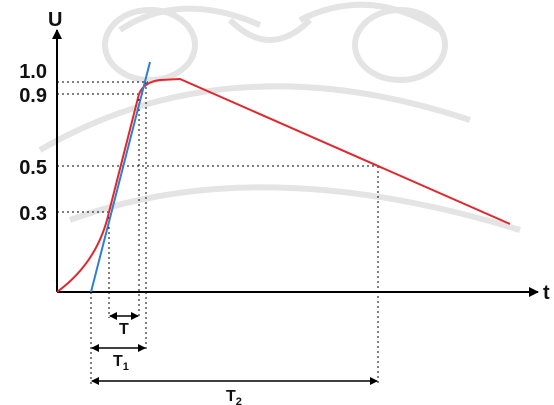 The image size is (554, 405). What do you see at coordinates (546, 293) in the screenshot?
I see `x-axis-label: t` at bounding box center [546, 293].